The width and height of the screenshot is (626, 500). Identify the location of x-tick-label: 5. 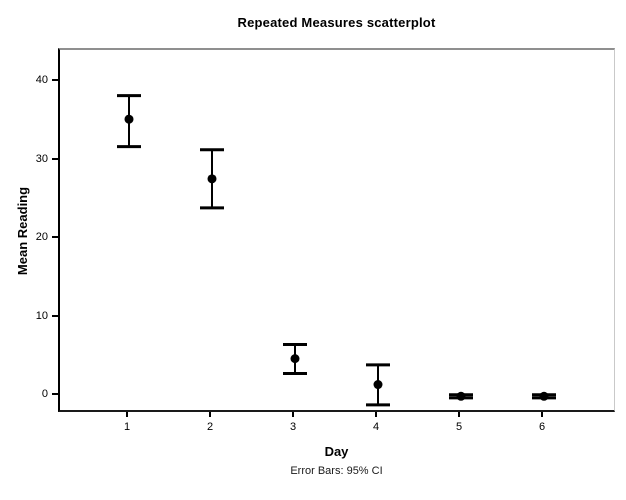
(459, 427).